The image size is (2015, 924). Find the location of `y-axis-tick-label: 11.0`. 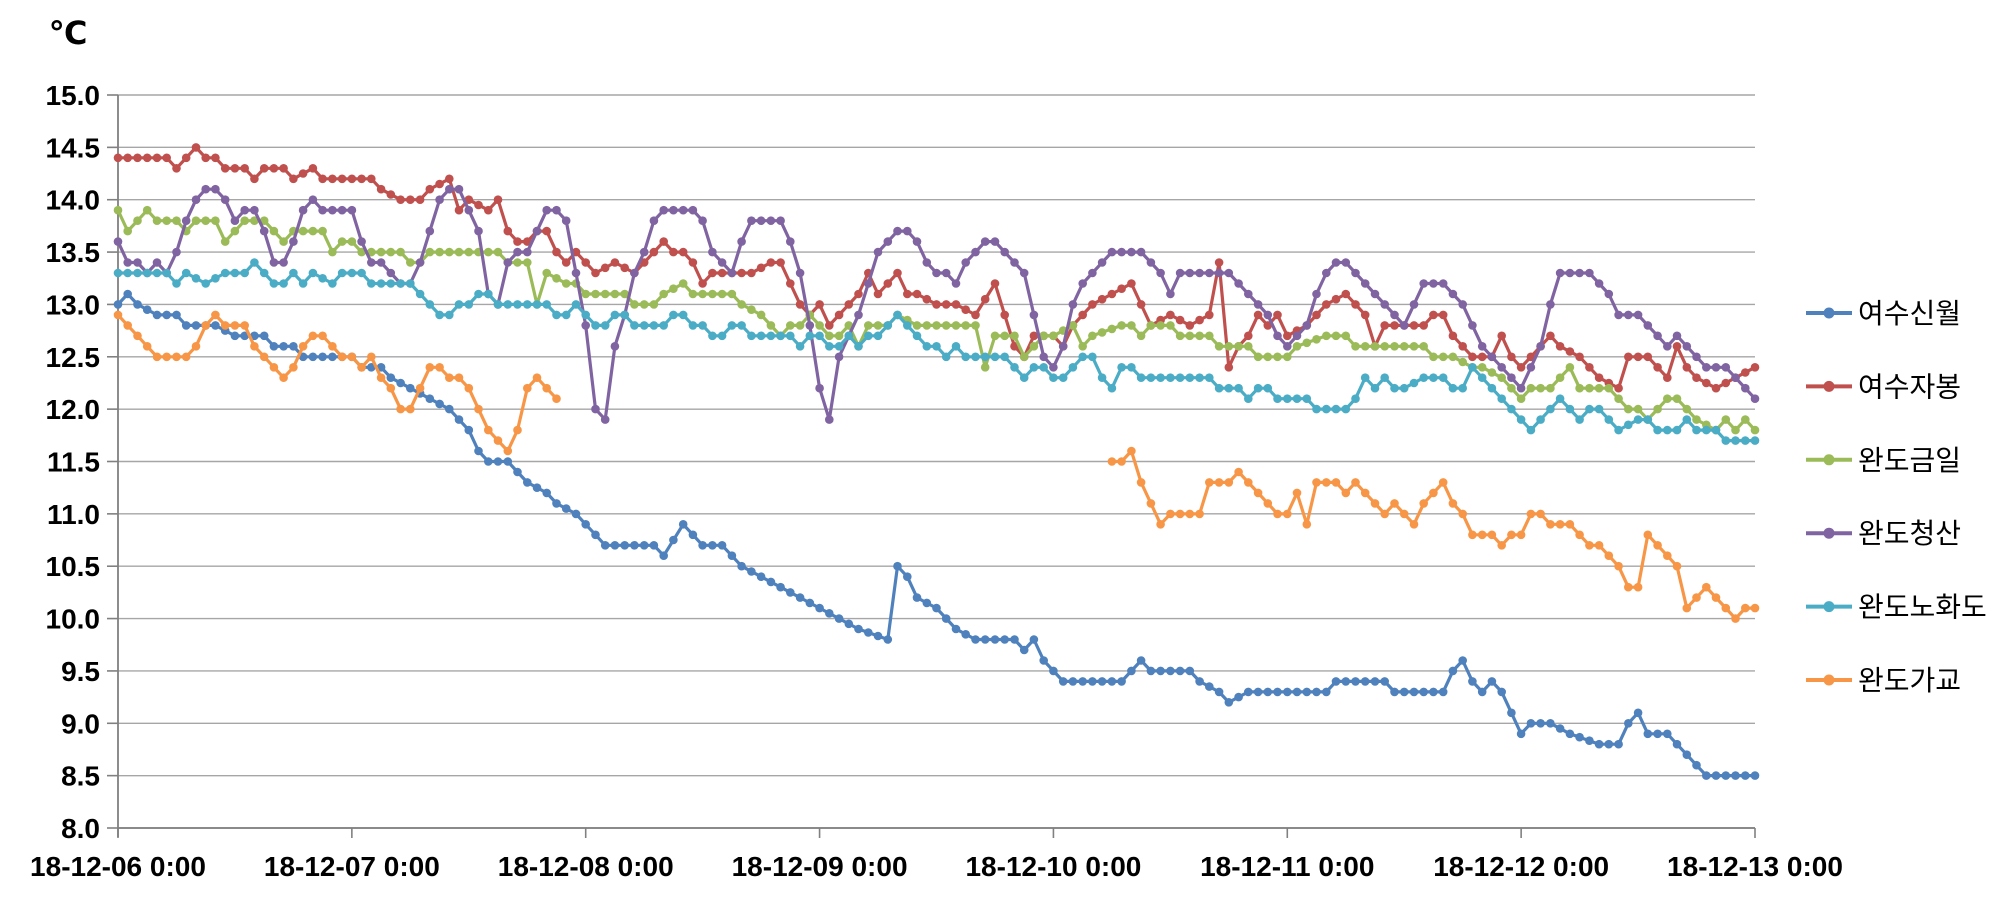

y-axis-tick-label: 11.0 is located at coordinates (73, 514).